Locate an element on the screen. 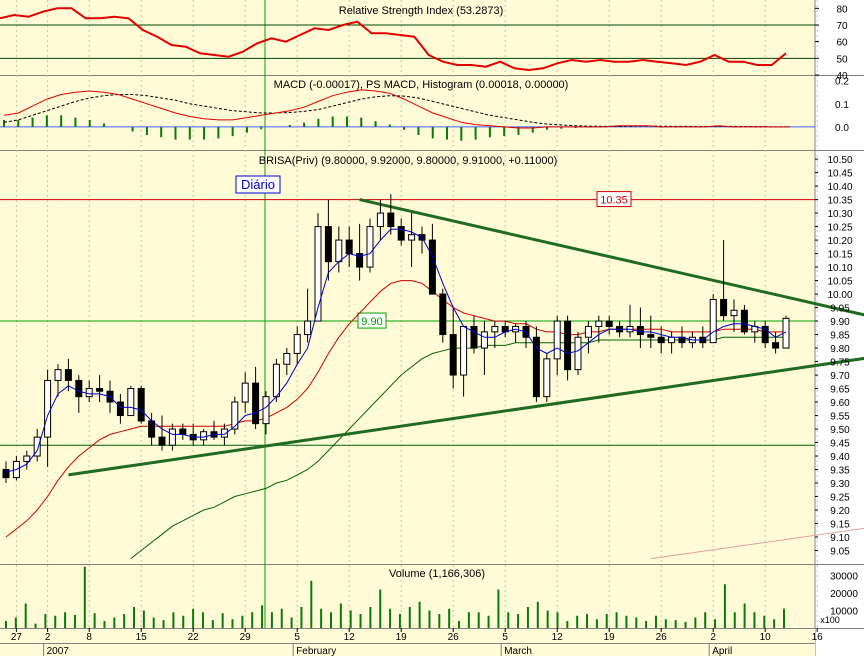 This screenshot has width=864, height=656. macd-y-tick-label: 0.1 is located at coordinates (842, 105).